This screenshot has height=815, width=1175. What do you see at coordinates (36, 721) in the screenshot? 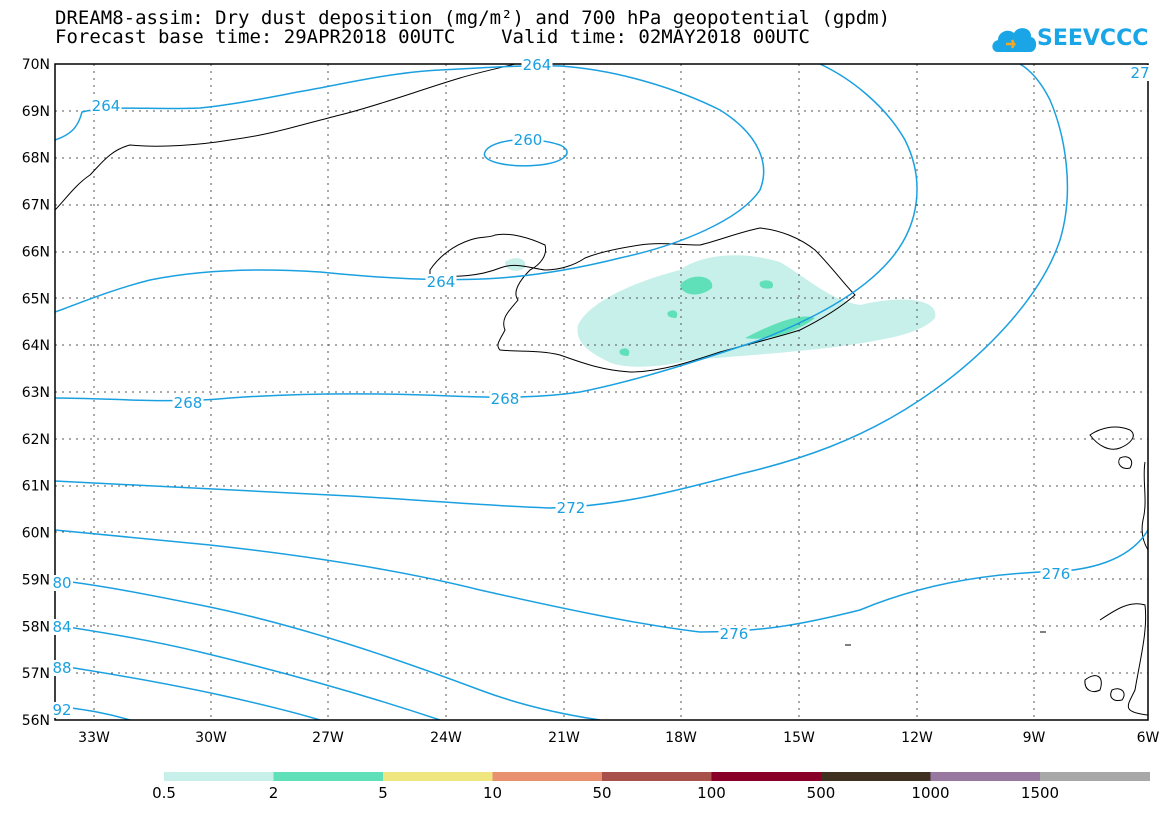
I see `lat-label: 56N` at bounding box center [36, 721].